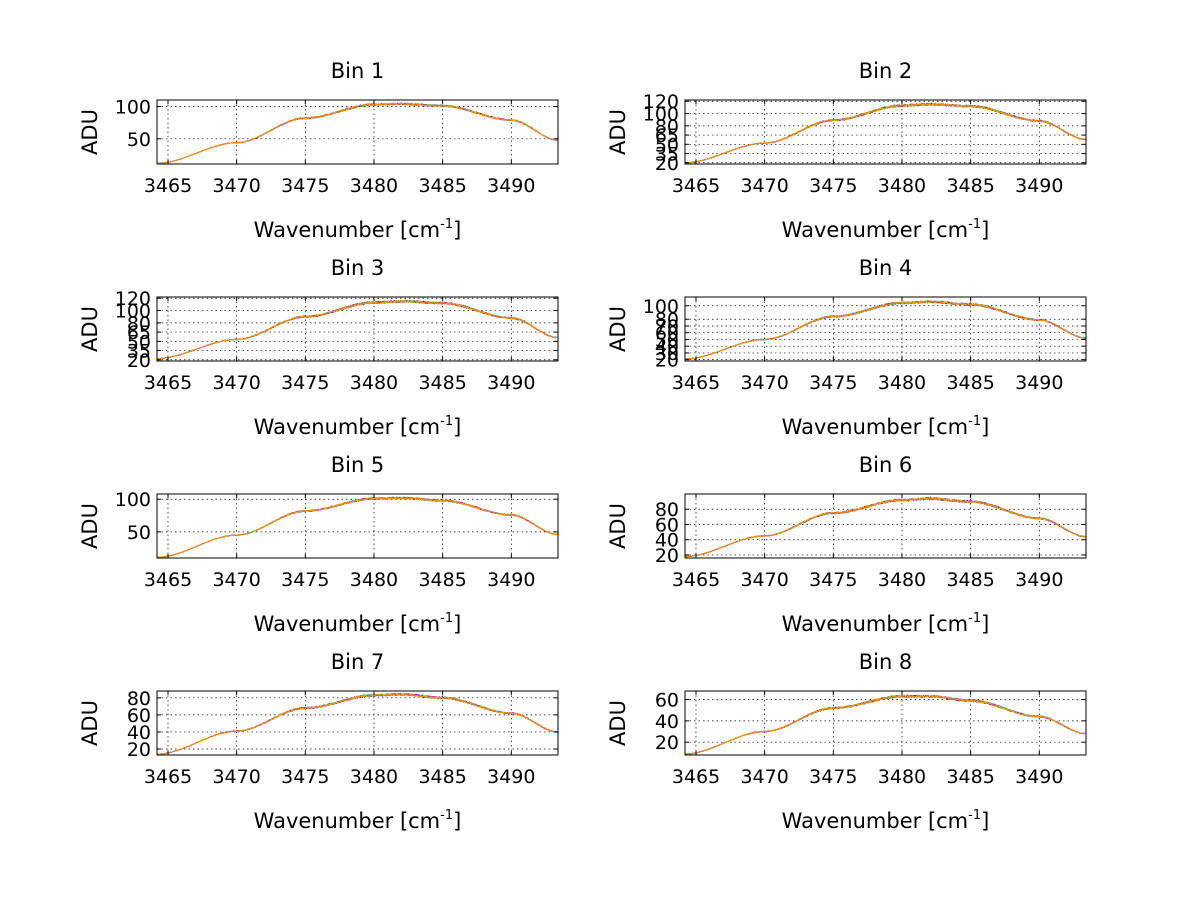  What do you see at coordinates (886, 268) in the screenshot?
I see `subplot-title: Bin 4` at bounding box center [886, 268].